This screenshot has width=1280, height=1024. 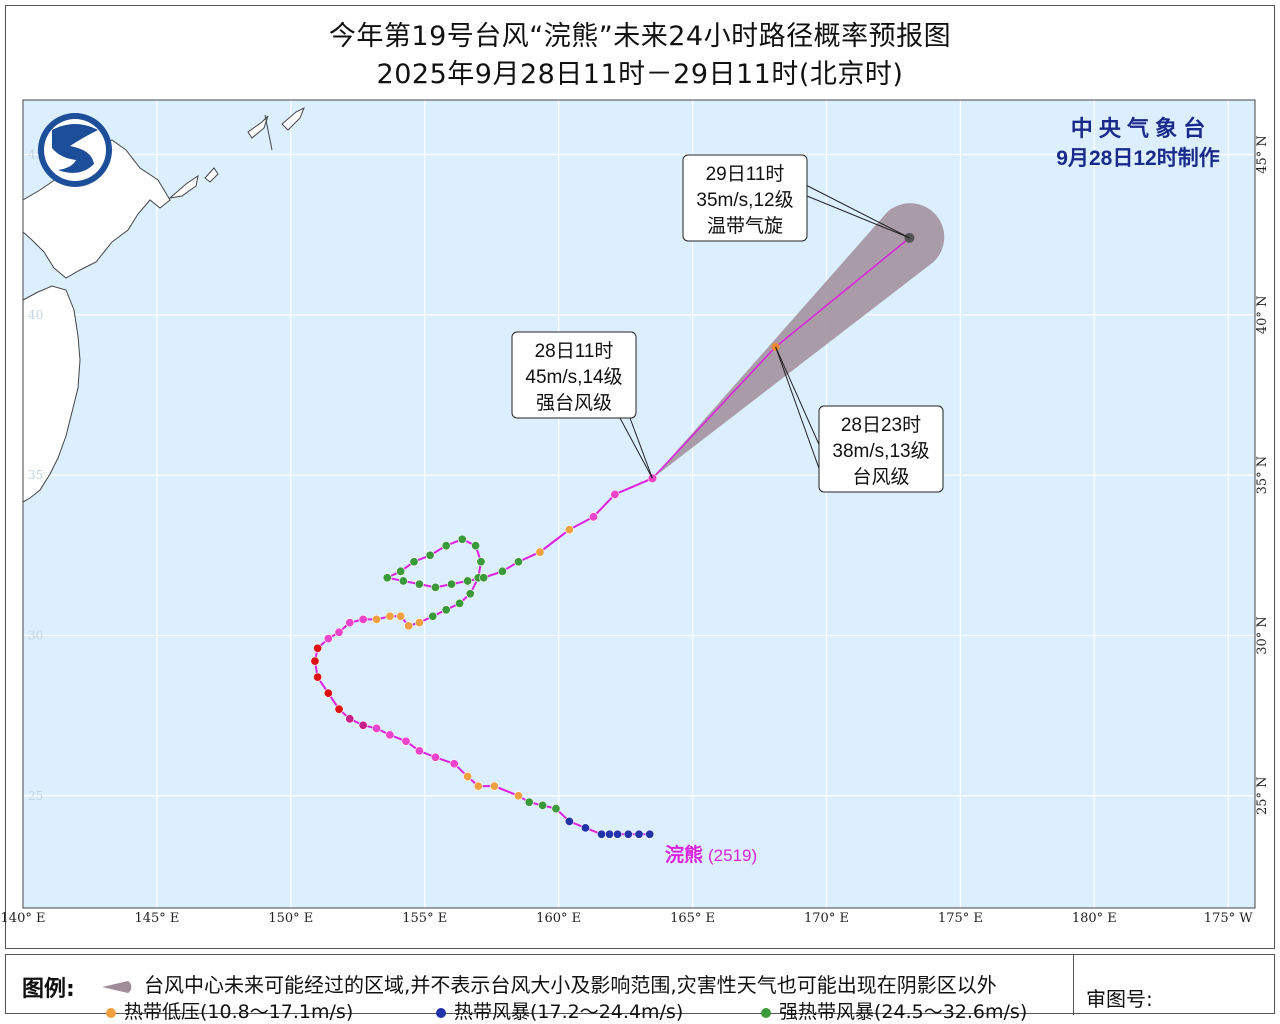 What do you see at coordinates (1262, 154) in the screenshot?
I see `lat-tick-label: 45° N` at bounding box center [1262, 154].